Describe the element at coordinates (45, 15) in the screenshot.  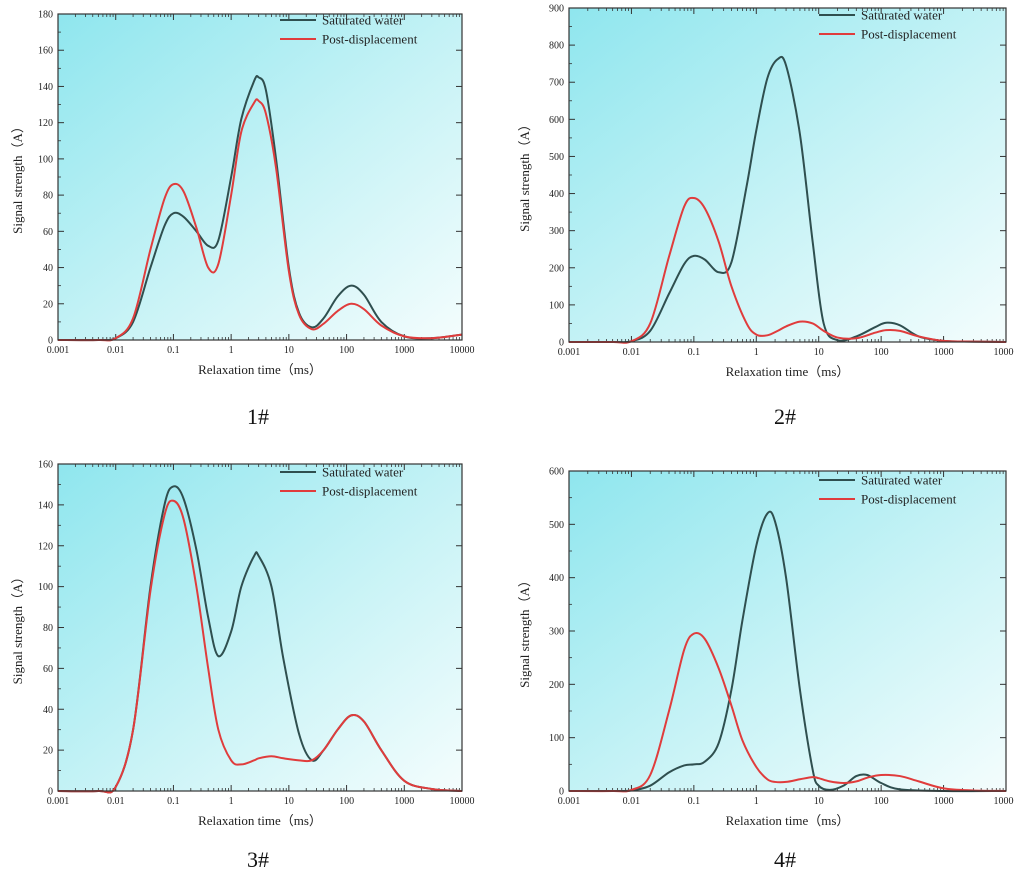
I see `y-tick-label: 180` at that location.